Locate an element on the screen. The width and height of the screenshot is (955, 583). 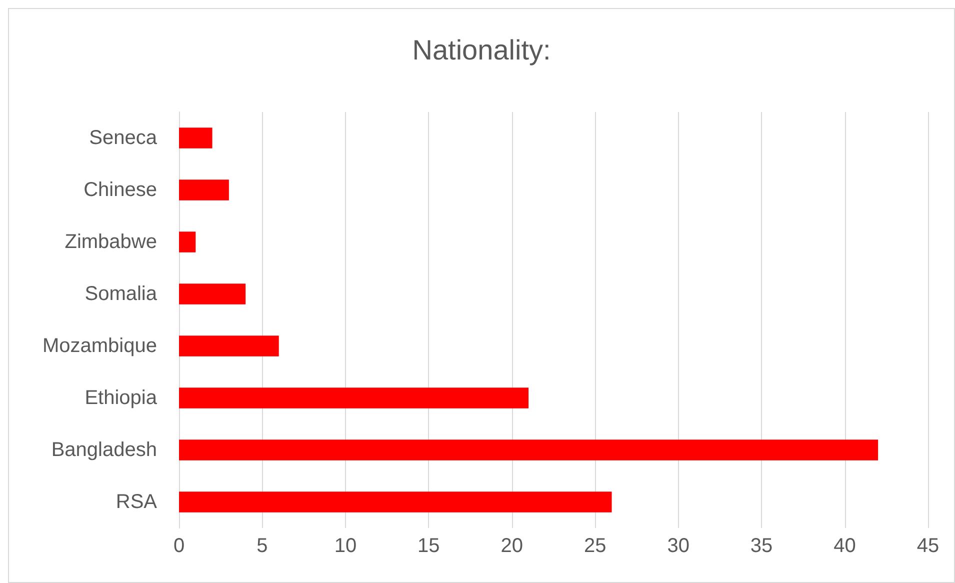
y-tick-label: Somalia is located at coordinates (121, 294).